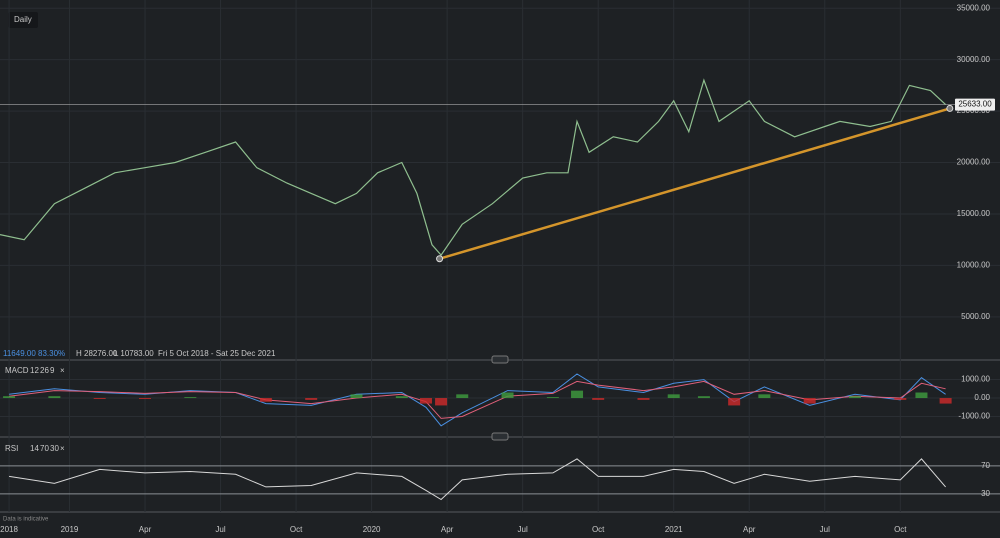 The height and width of the screenshot is (538, 1000). Describe the element at coordinates (695, 183) in the screenshot. I see `trendline` at that location.